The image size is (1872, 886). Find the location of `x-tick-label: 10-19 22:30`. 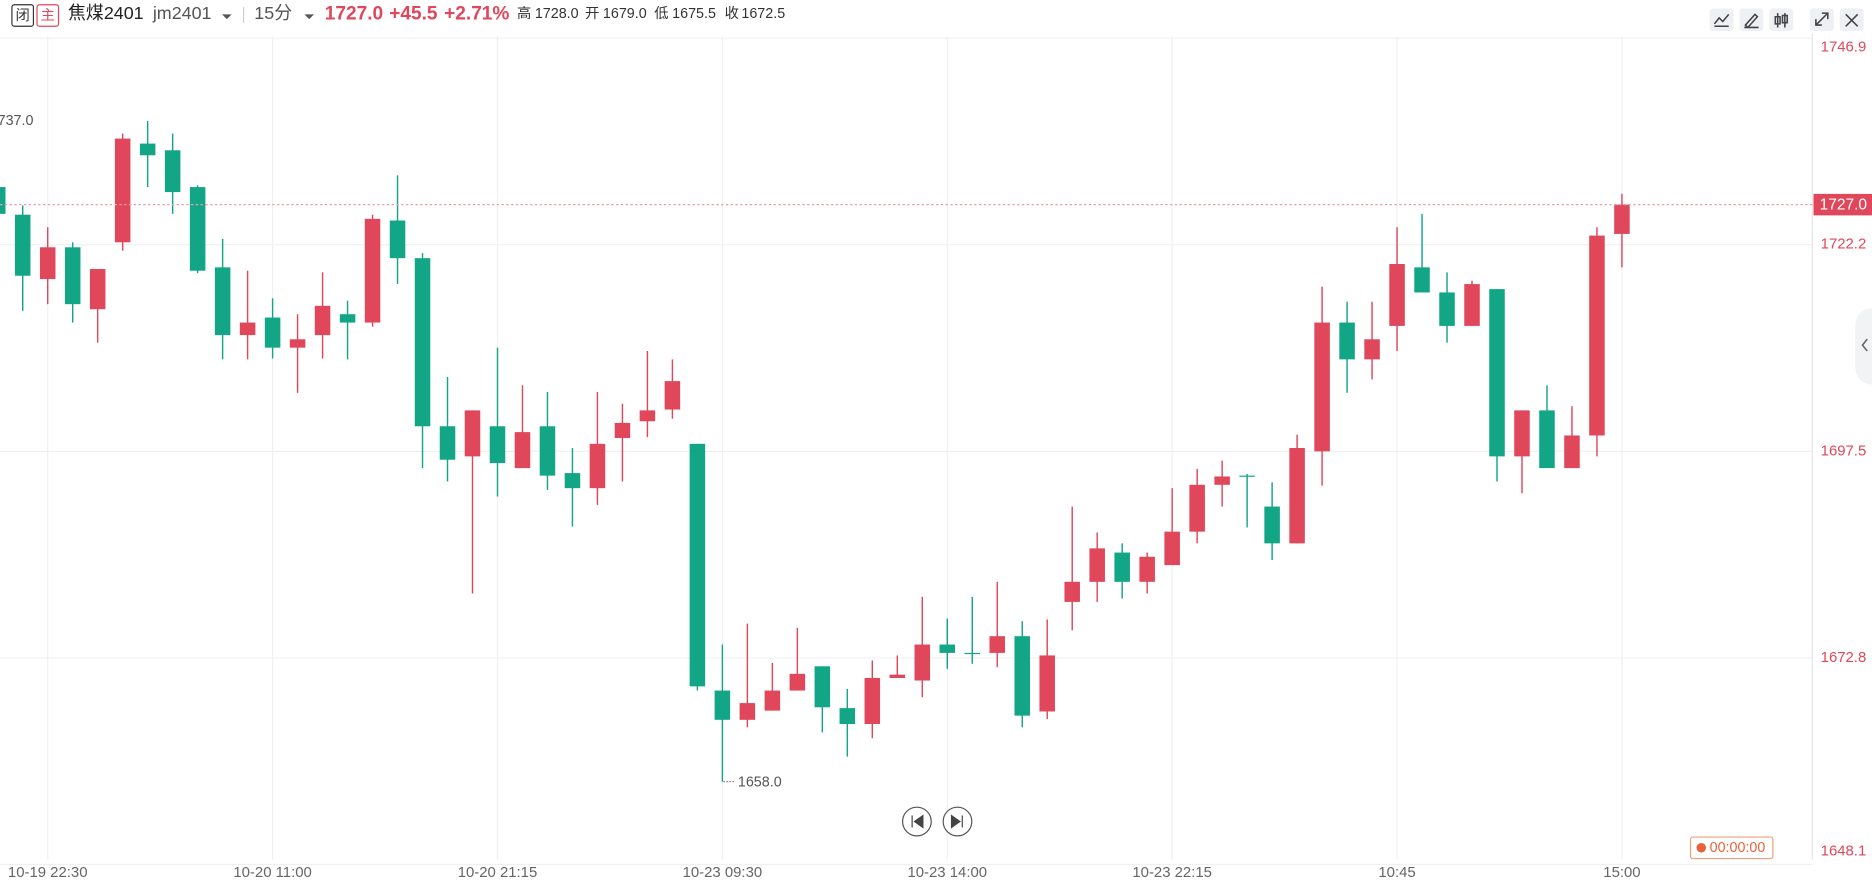

x-tick-label: 10-19 22:30 is located at coordinates (48, 872).